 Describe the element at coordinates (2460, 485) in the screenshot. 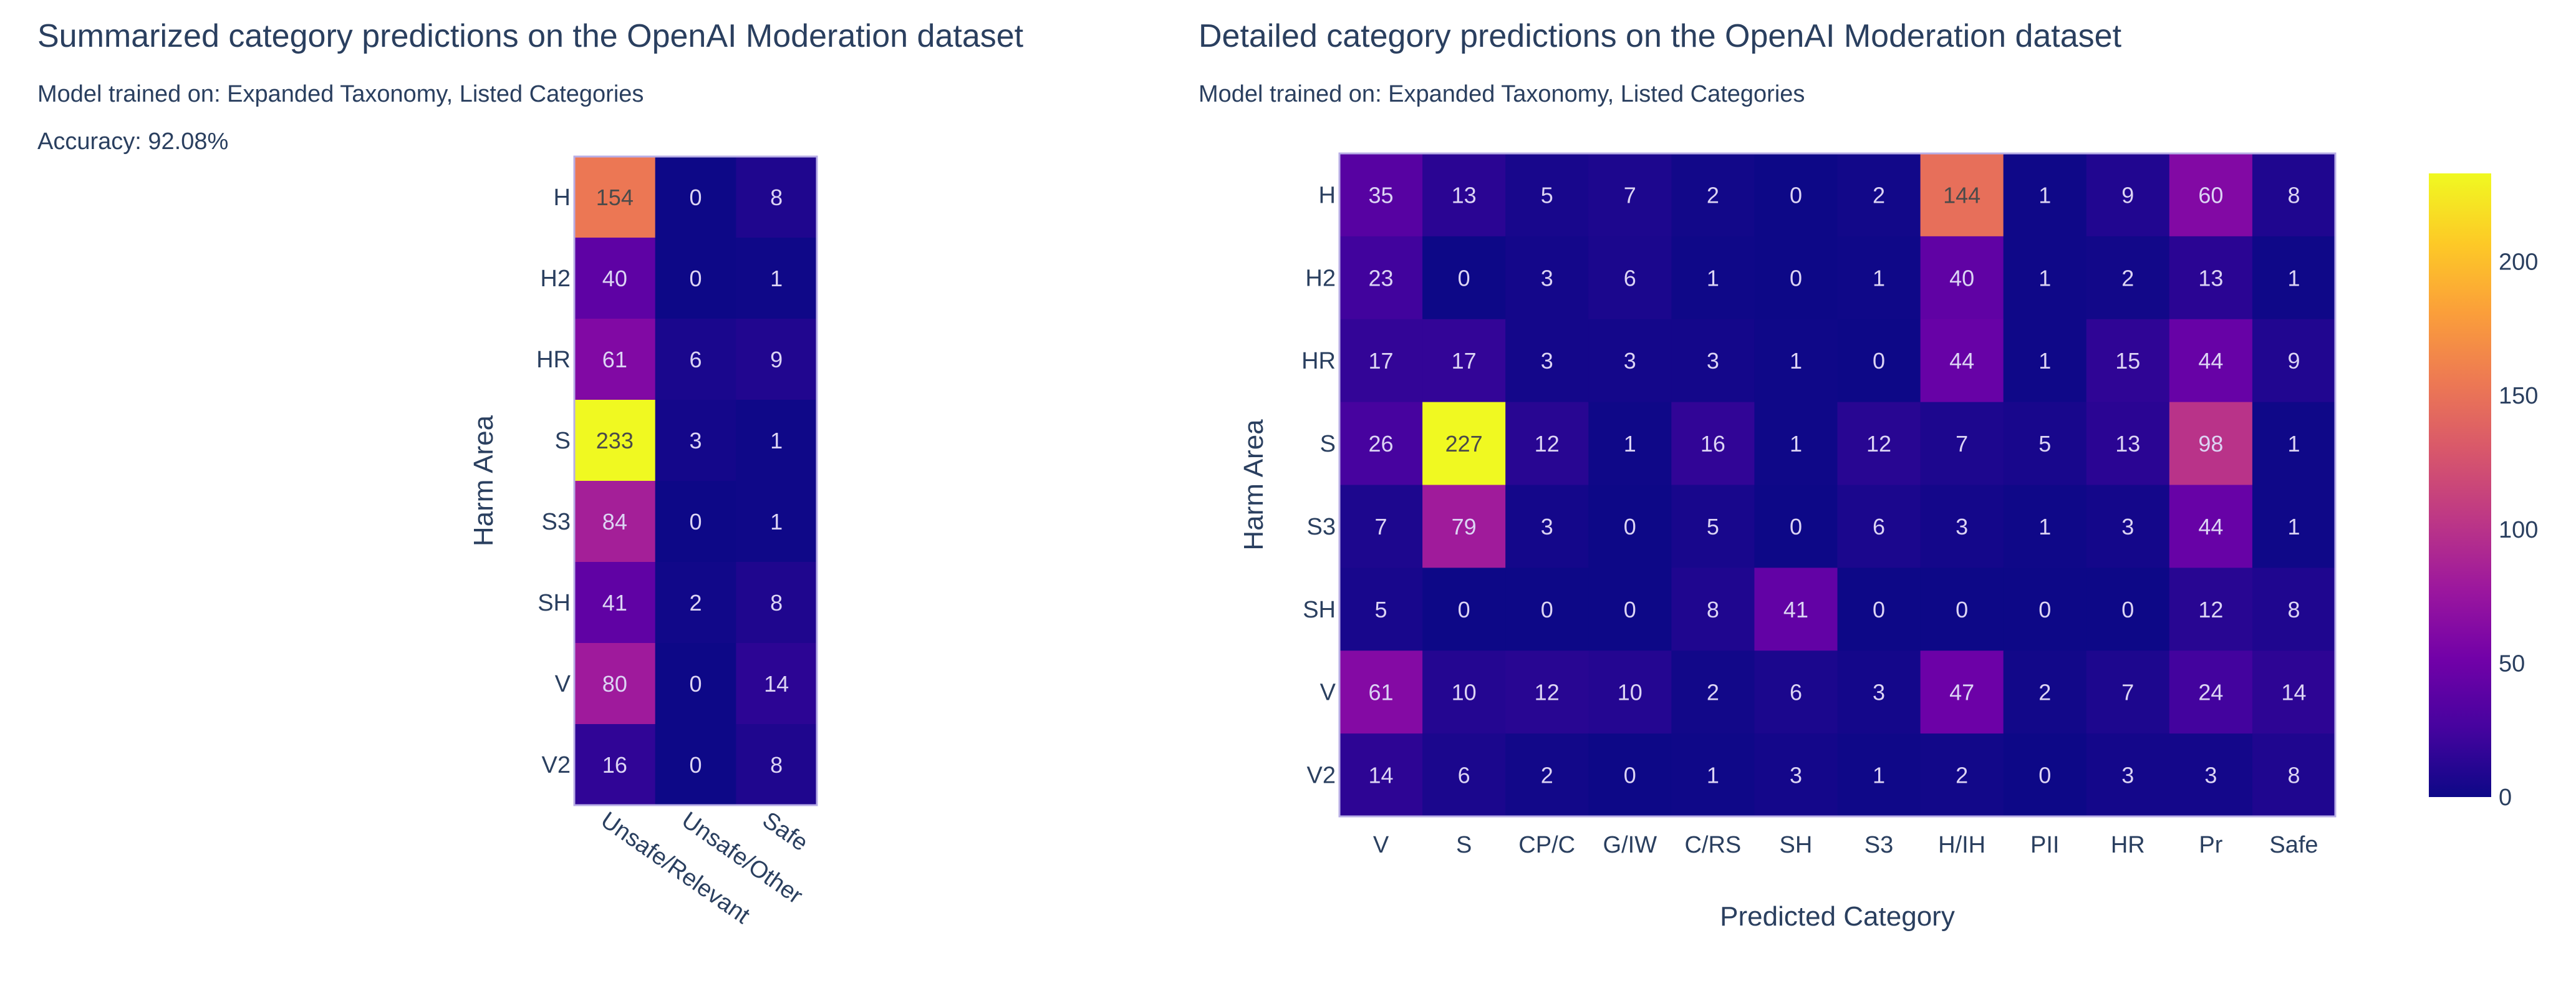

I see `colorbar-gradient` at that location.